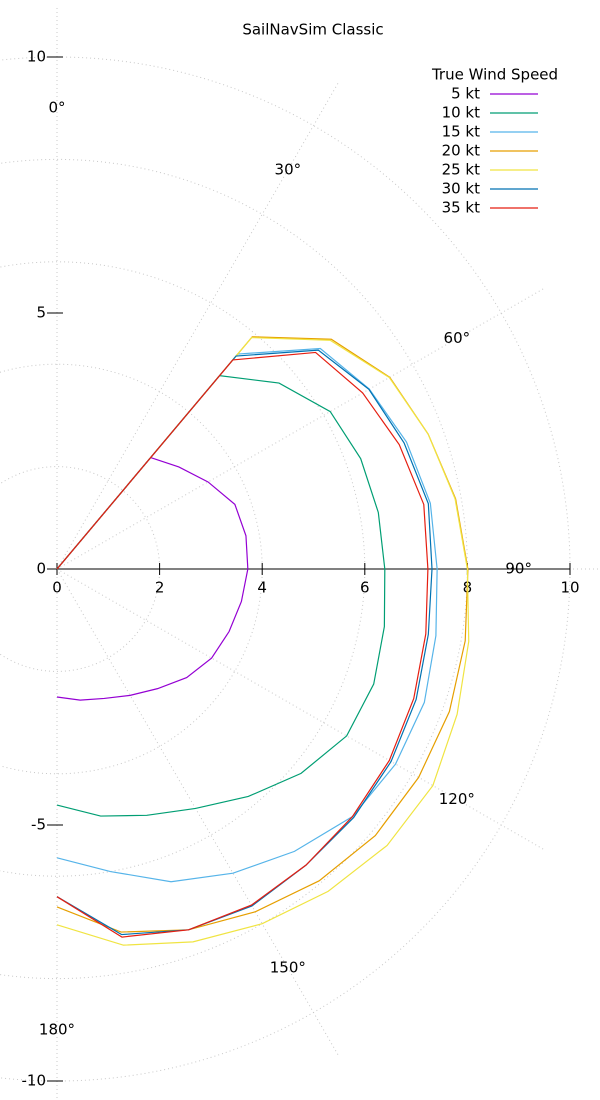 This screenshot has height=1100, width=600. Describe the element at coordinates (160, 588) in the screenshot. I see `x-tick-label: 2` at that location.